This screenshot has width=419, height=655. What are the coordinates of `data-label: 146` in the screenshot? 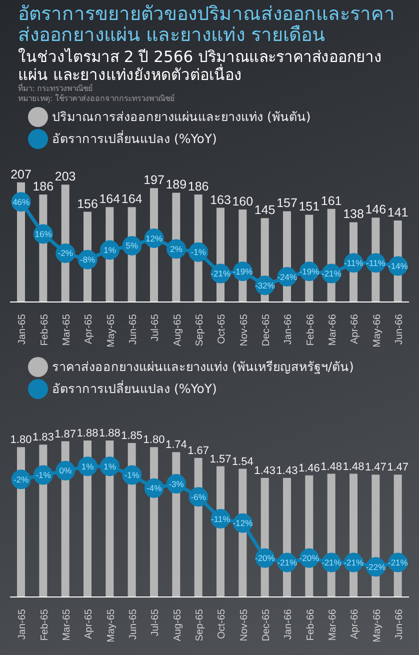 It's located at (375, 209).